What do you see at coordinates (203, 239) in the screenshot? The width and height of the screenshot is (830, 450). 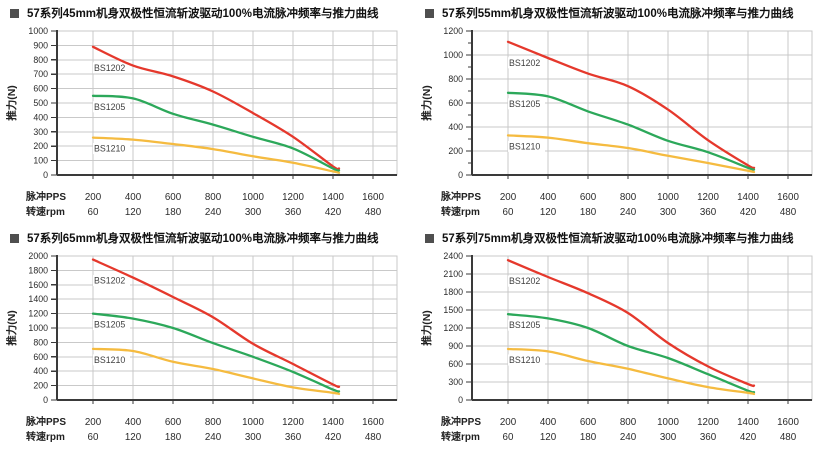 I see `chart-title: 57系列65mm机身双极性恒流斩波驱动100%电流脉冲频率与推力曲线` at bounding box center [203, 239].